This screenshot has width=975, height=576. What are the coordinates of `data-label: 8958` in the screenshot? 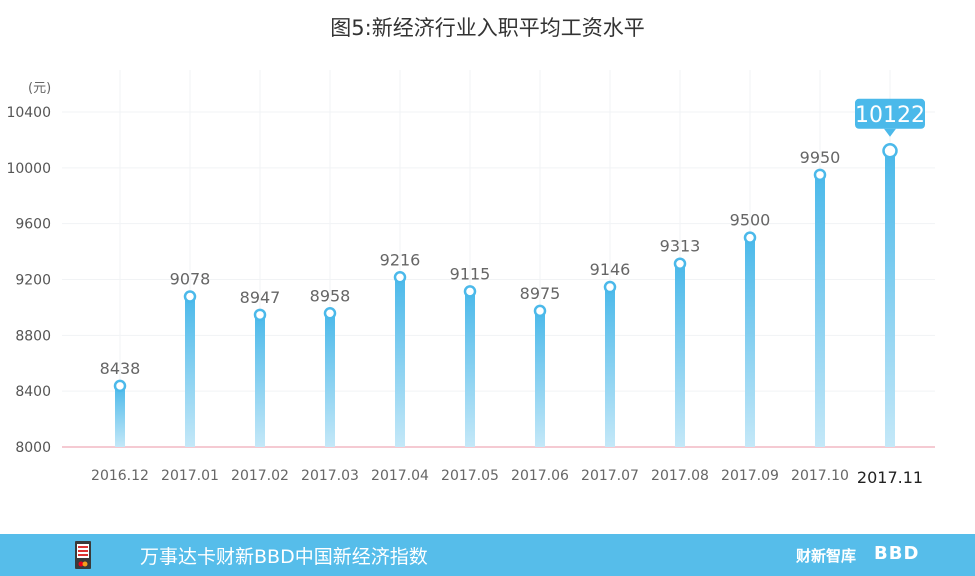 It's located at (330, 295).